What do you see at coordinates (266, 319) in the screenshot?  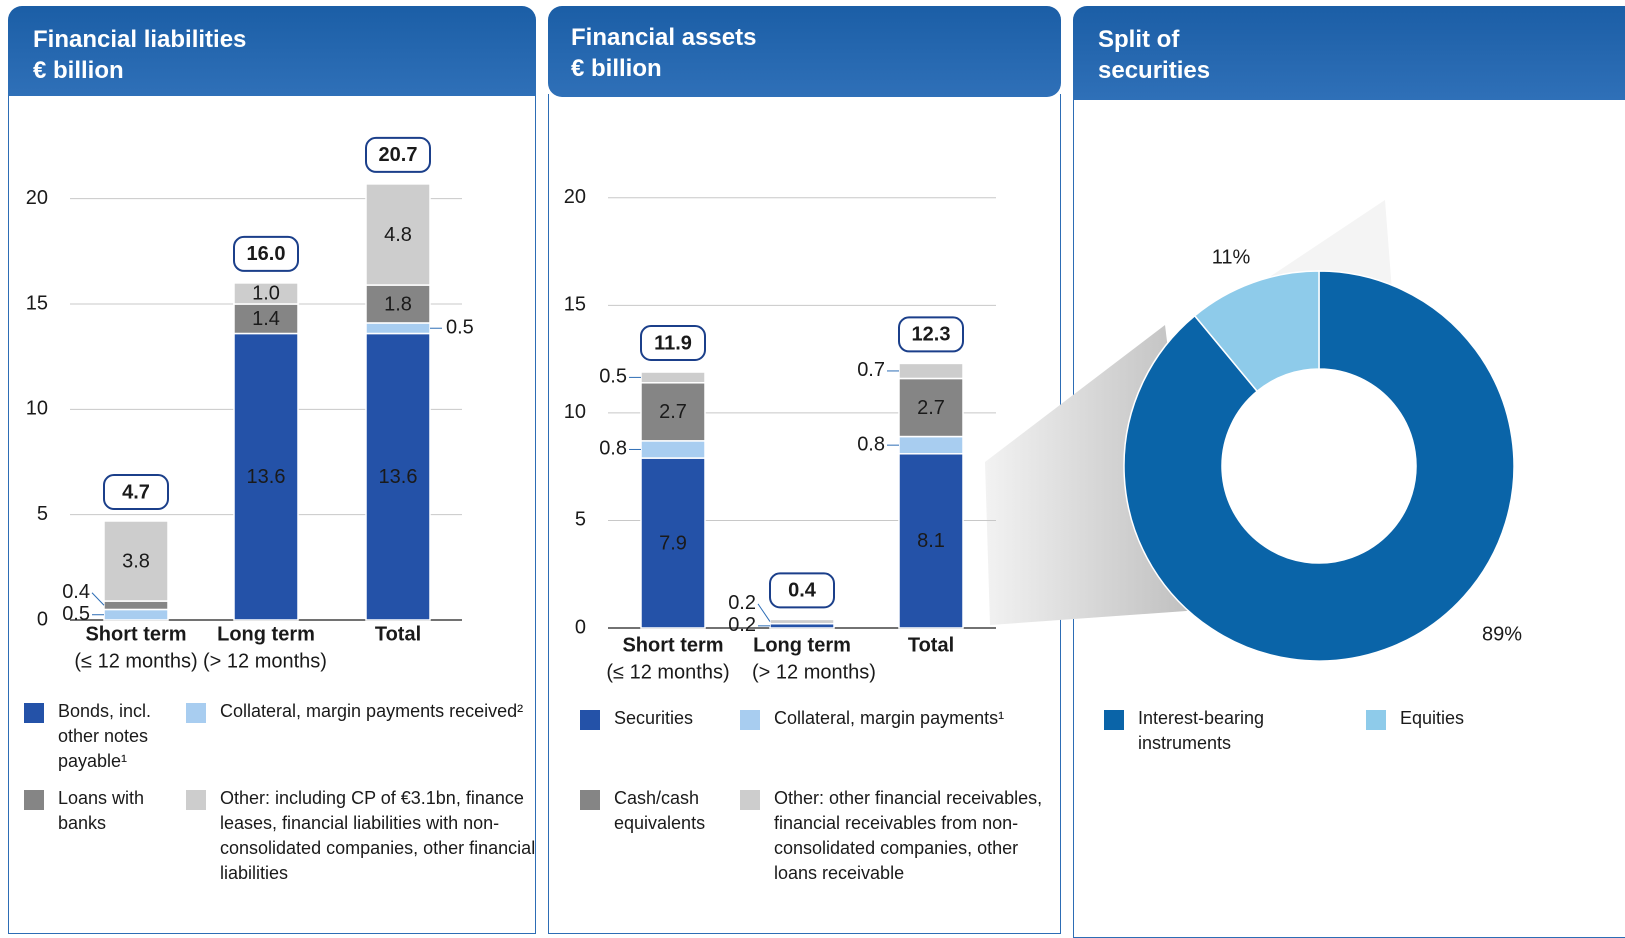 I see `data-label: 1.4` at bounding box center [266, 319].